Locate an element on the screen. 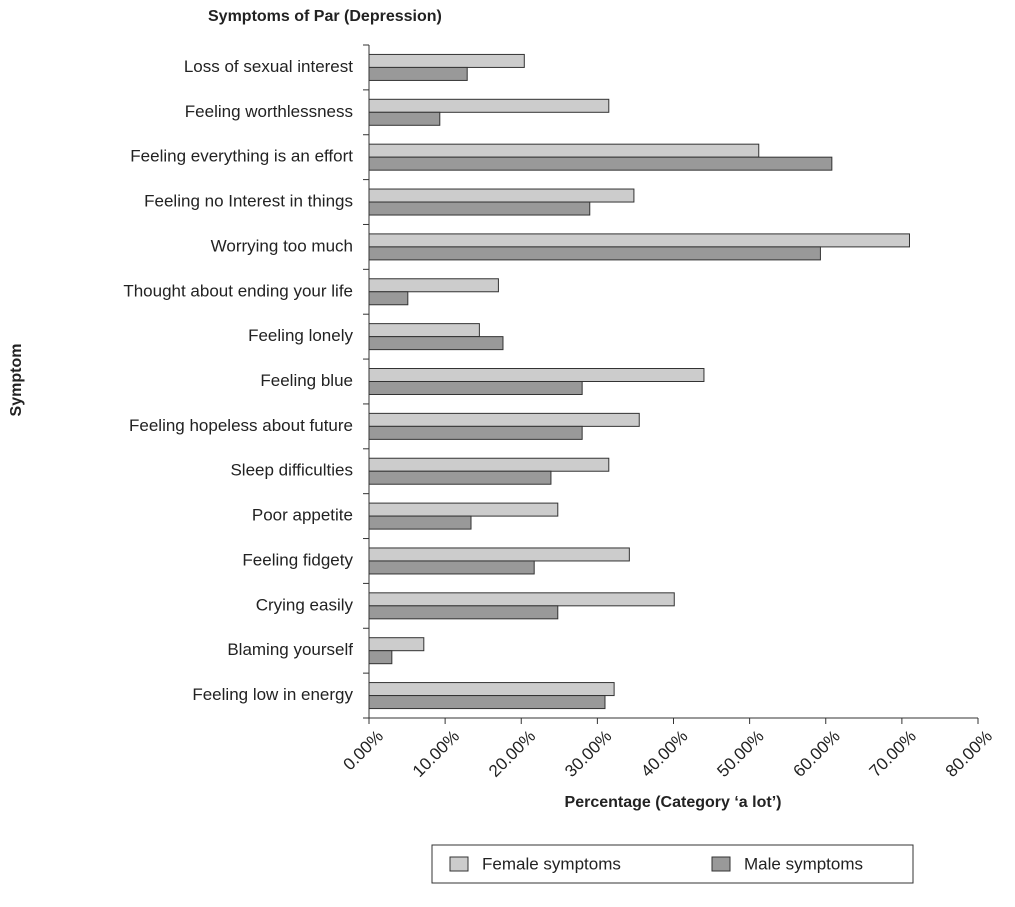  y-tick-label: Blaming yourself is located at coordinates (290, 649).